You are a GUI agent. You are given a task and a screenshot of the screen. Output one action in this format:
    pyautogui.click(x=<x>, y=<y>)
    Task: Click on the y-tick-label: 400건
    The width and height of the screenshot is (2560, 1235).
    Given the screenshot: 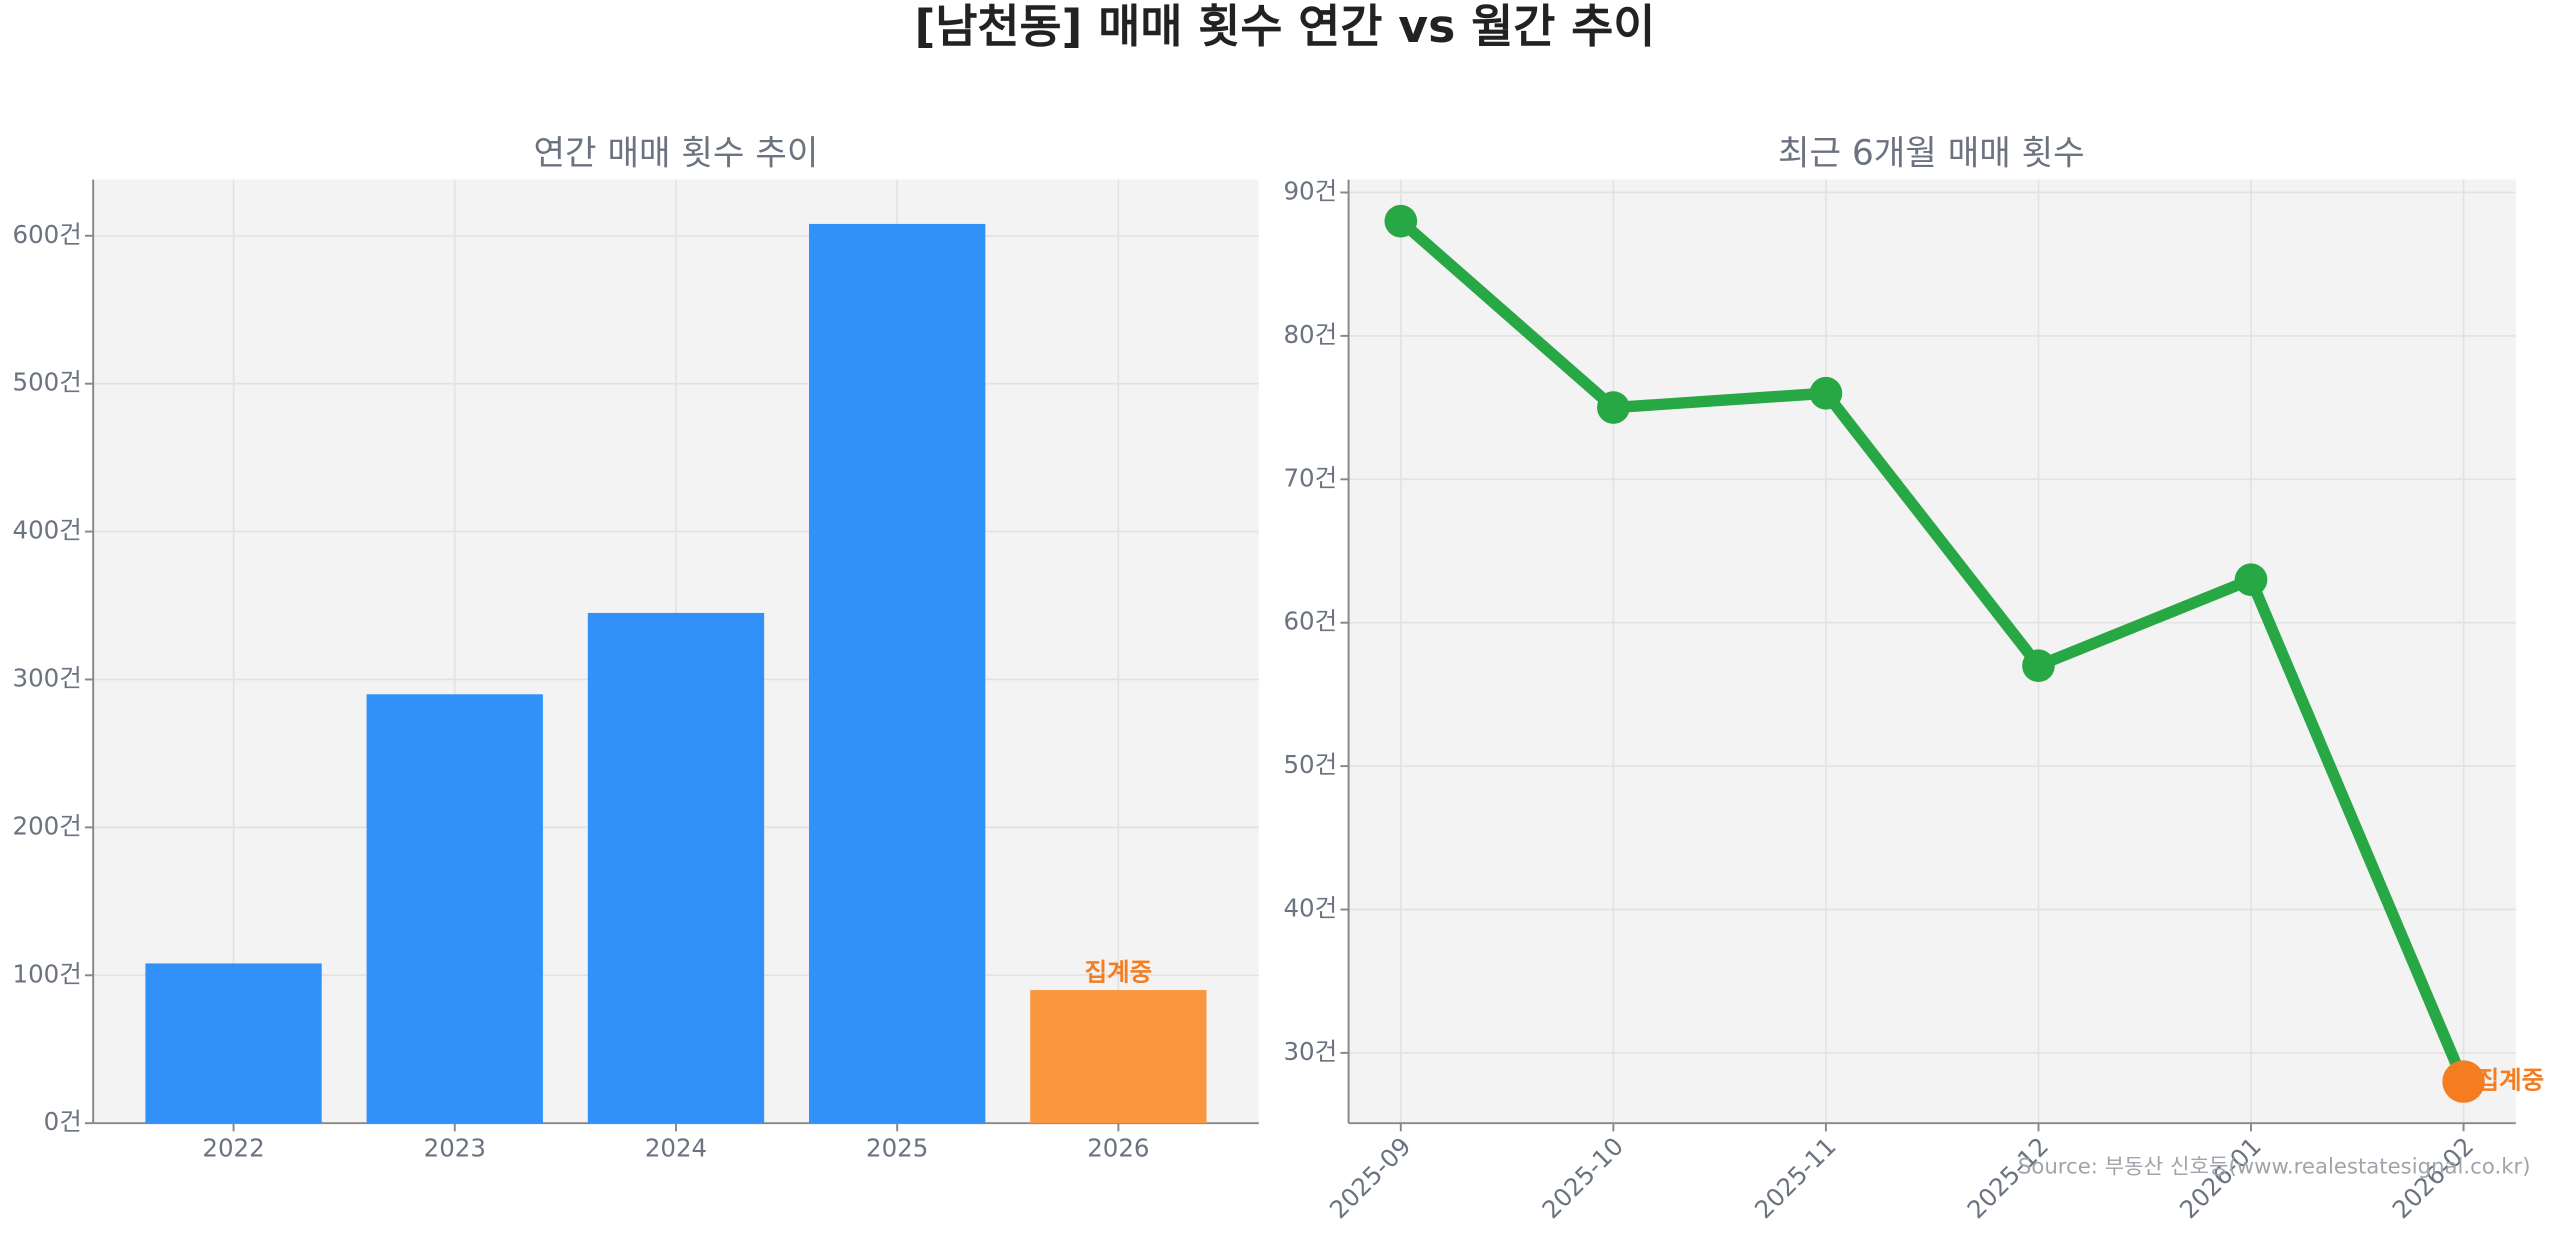 What is the action you would take?
    pyautogui.click(x=47, y=530)
    